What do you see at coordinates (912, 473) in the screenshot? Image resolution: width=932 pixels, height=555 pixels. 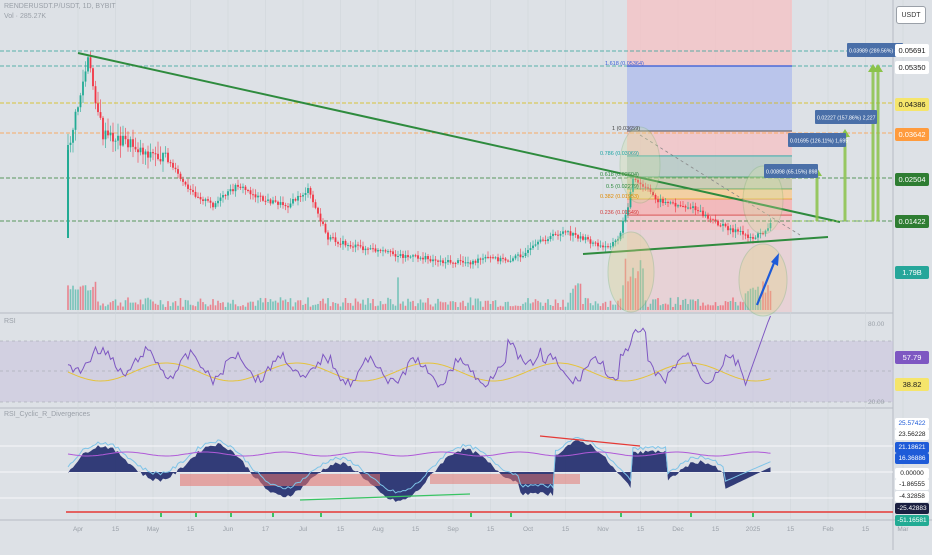 I see `osc-badge: 0.00000` at bounding box center [912, 473].